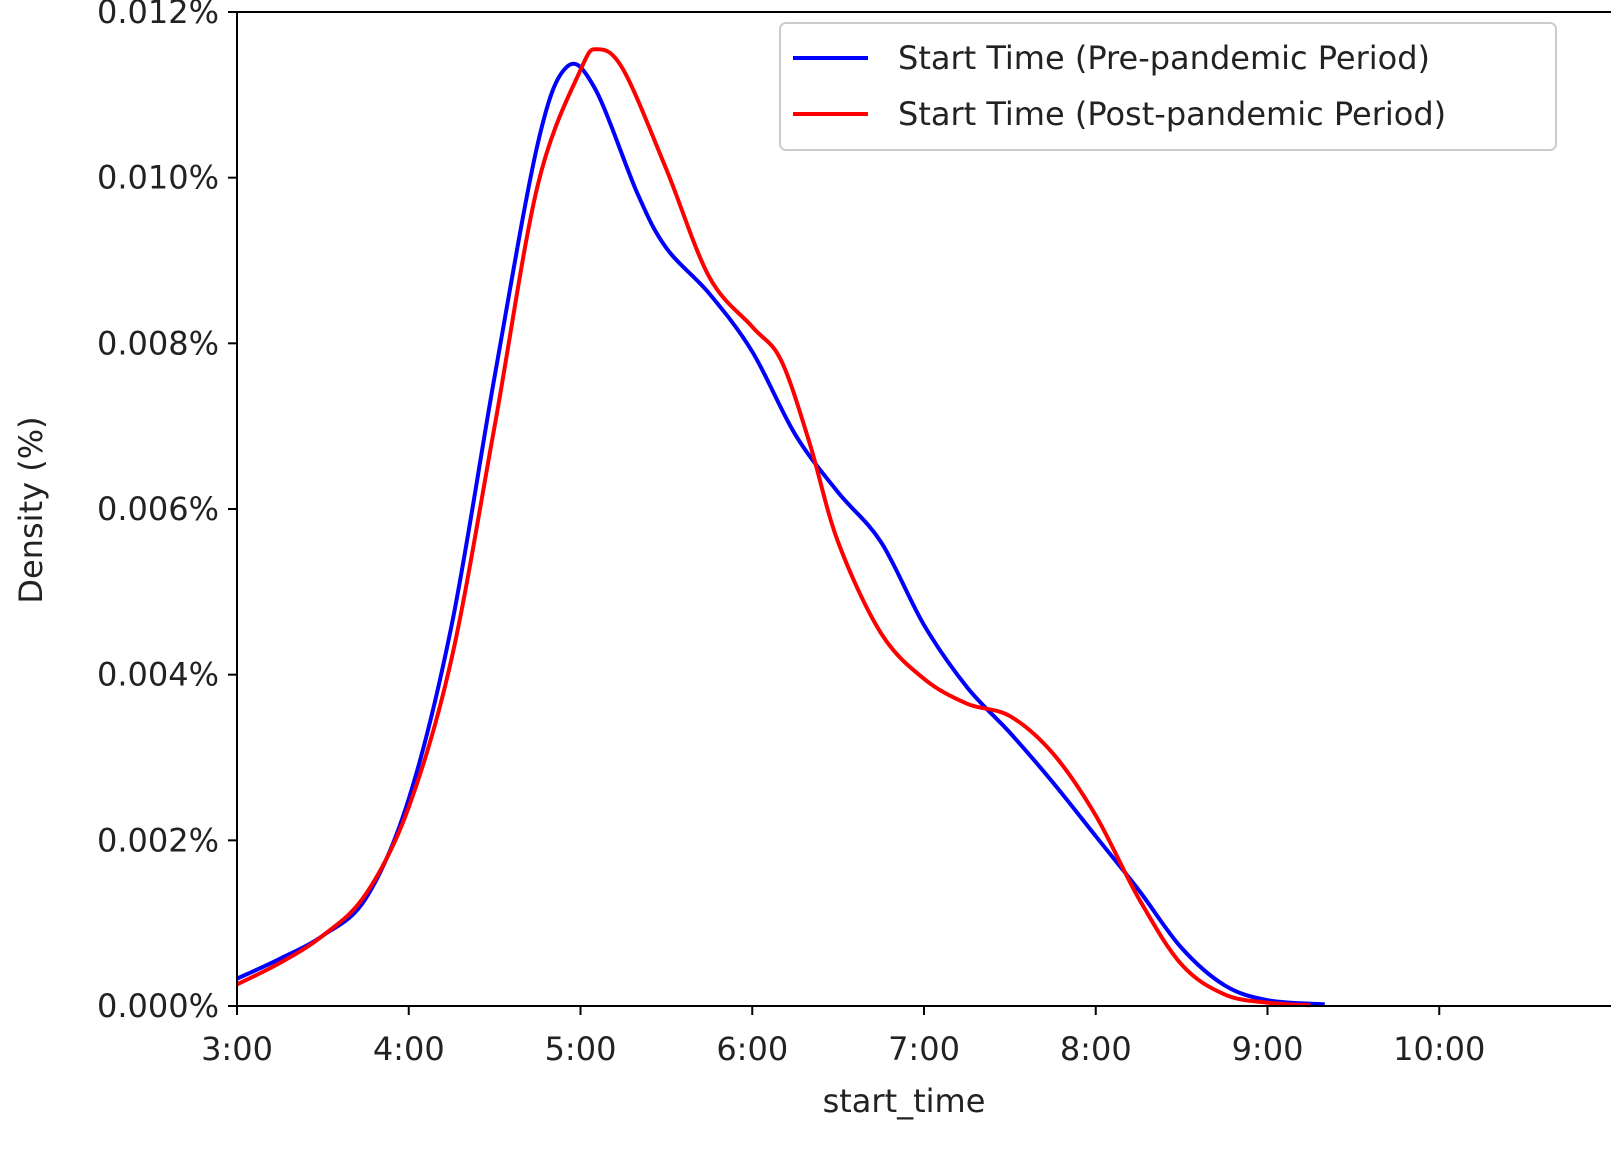  Describe the element at coordinates (237, 1049) in the screenshot. I see `x-tick-label: 3:00` at that location.